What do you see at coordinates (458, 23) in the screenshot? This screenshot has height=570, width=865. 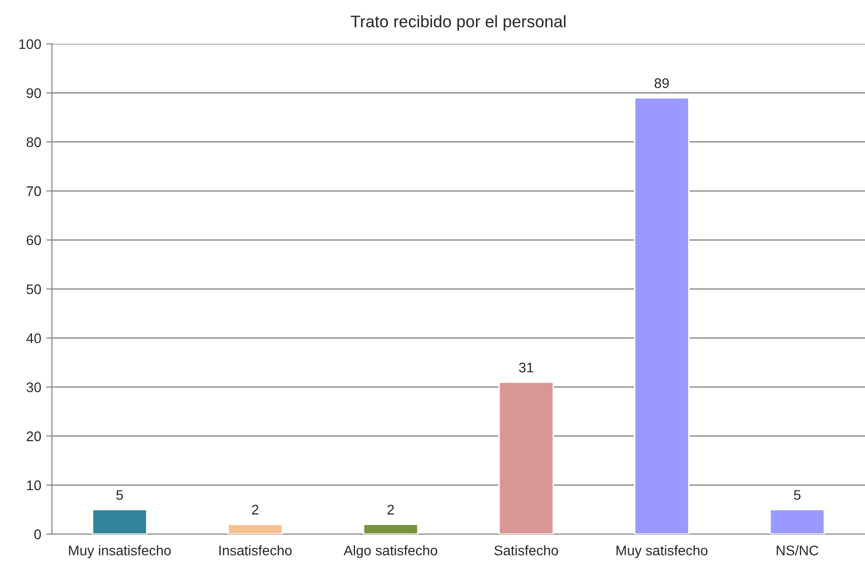 I see `chart-title: Trato recibido por el personal` at bounding box center [458, 23].